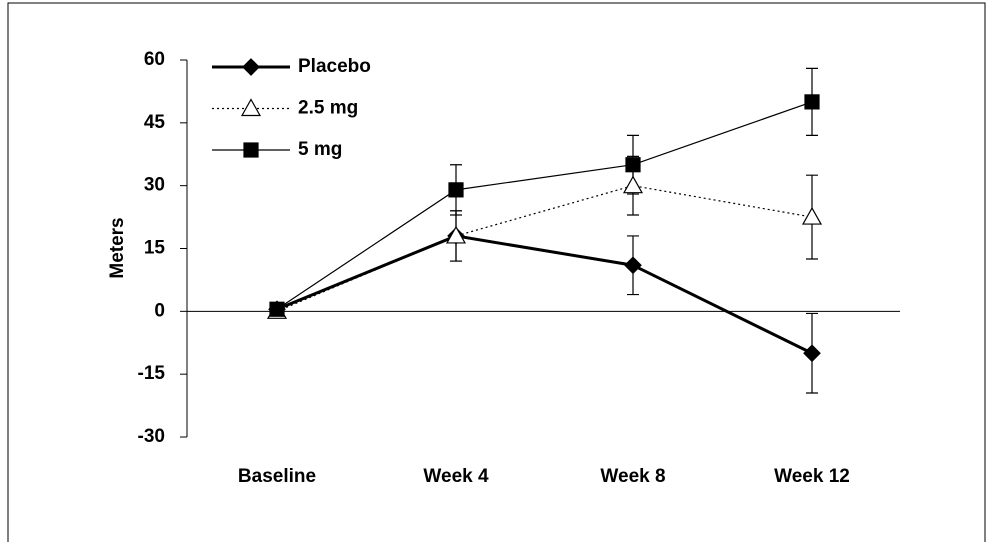 The width and height of the screenshot is (993, 542). What do you see at coordinates (277, 476) in the screenshot?
I see `x-tick-label: Baseline` at bounding box center [277, 476].